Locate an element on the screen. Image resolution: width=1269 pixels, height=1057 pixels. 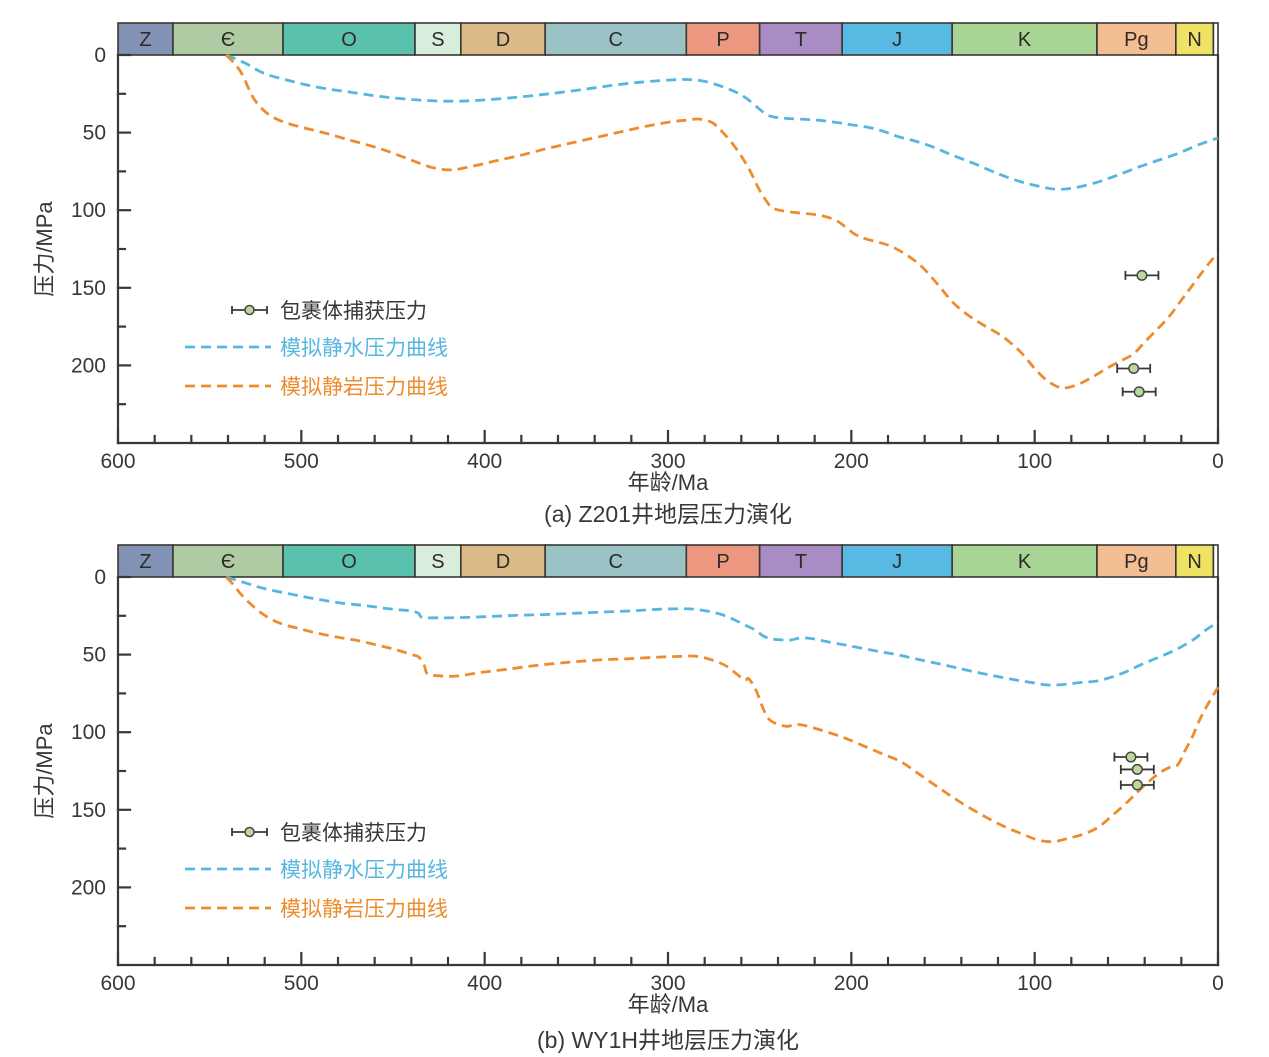
period-label-P: P is located at coordinates (722, 40).